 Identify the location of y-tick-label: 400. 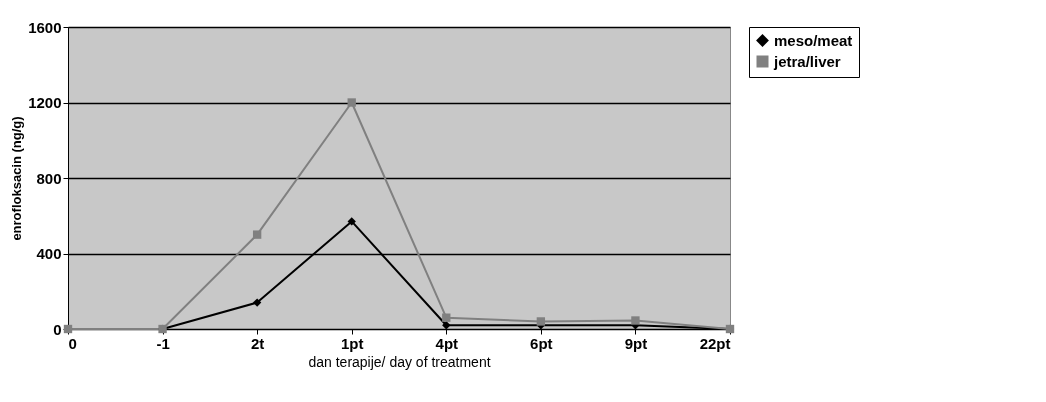
(49, 253).